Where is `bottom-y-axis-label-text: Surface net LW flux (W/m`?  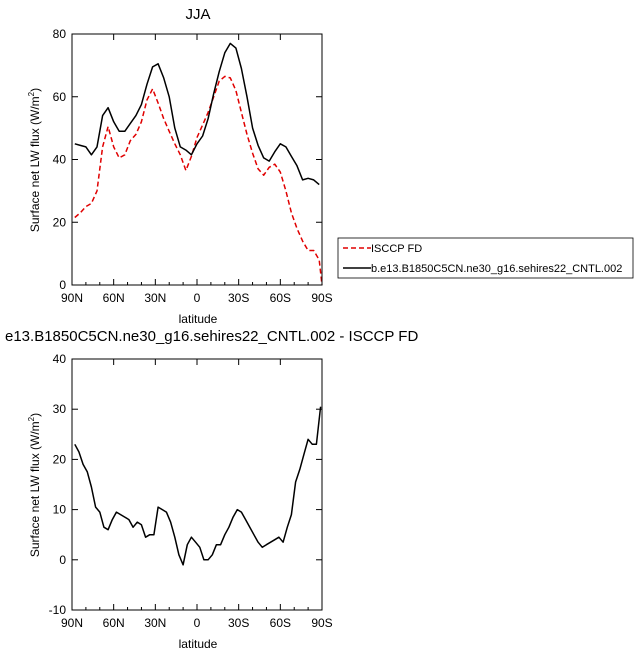
bottom-y-axis-label-text: Surface net LW flux (W/m is located at coordinates (35, 489).